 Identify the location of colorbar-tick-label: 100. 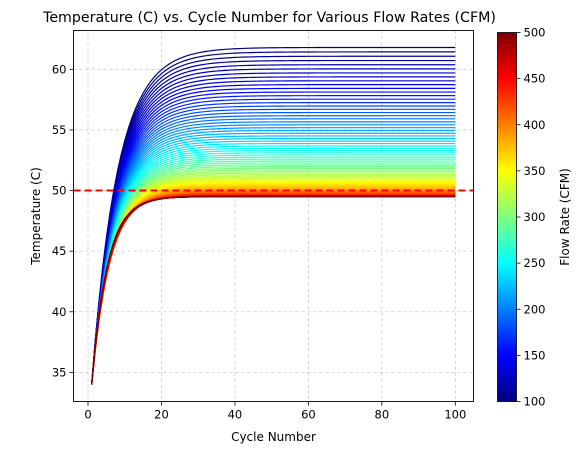
(535, 402).